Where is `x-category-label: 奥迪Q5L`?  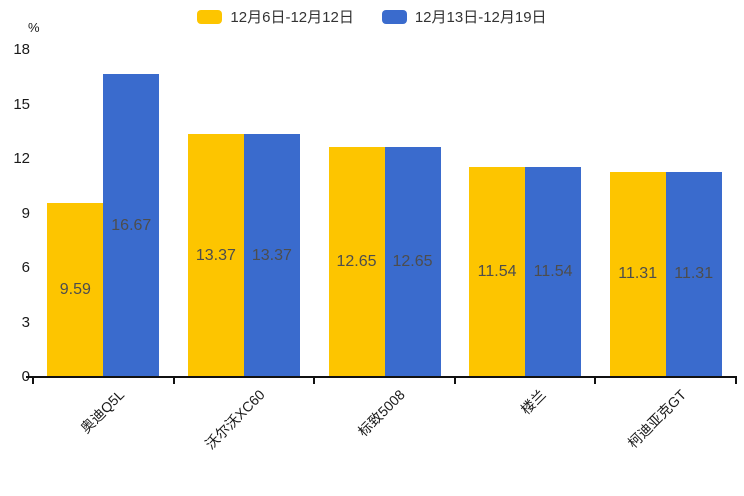 x-category-label: 奥迪Q5L is located at coordinates (102, 411).